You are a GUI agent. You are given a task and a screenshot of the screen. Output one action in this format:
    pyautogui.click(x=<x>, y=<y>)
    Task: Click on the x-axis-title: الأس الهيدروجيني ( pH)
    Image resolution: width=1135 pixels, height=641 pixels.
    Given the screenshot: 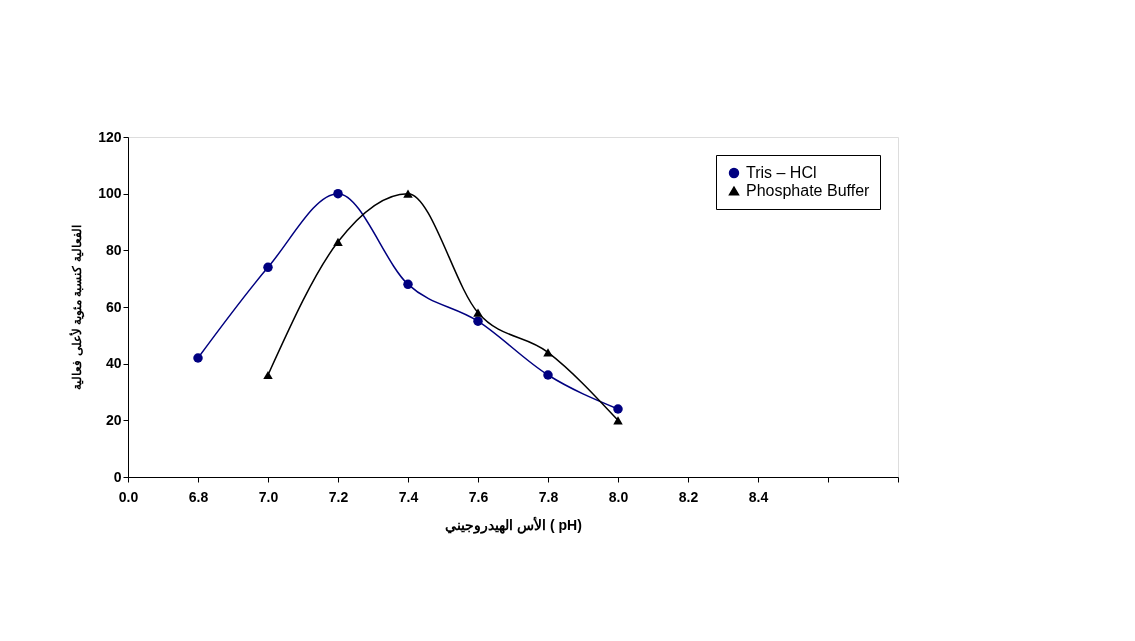 What is the action you would take?
    pyautogui.click(x=513, y=524)
    